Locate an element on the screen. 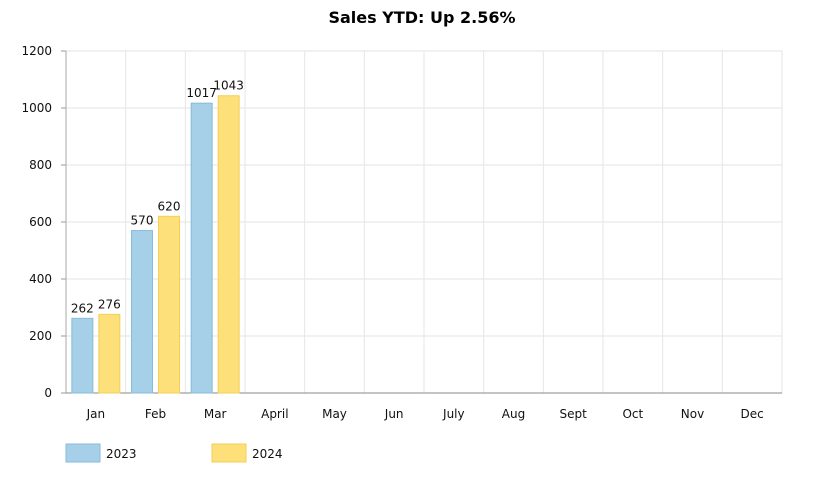  legend-label-2023: 2023 is located at coordinates (121, 454).